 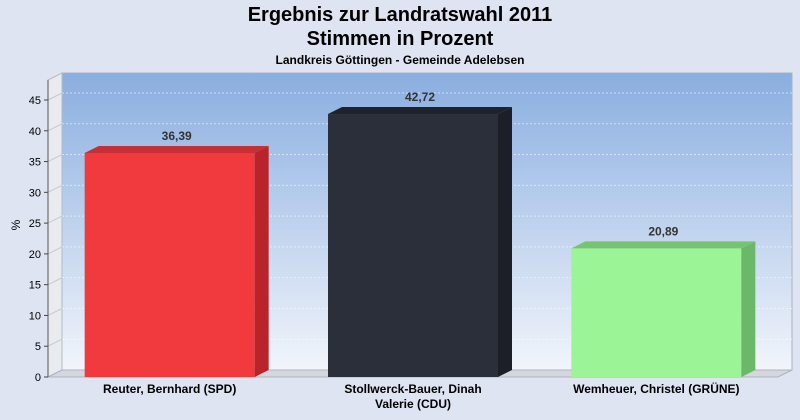 I want to click on y-tick-label: 40, so click(x=35, y=132).